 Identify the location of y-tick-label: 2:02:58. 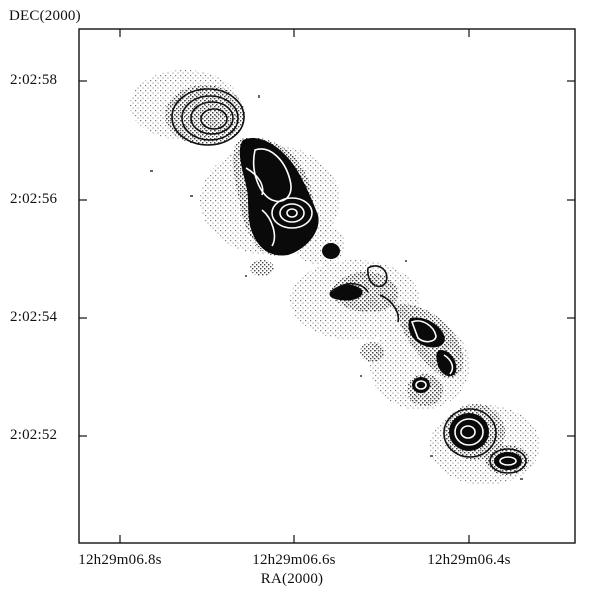
(34, 80).